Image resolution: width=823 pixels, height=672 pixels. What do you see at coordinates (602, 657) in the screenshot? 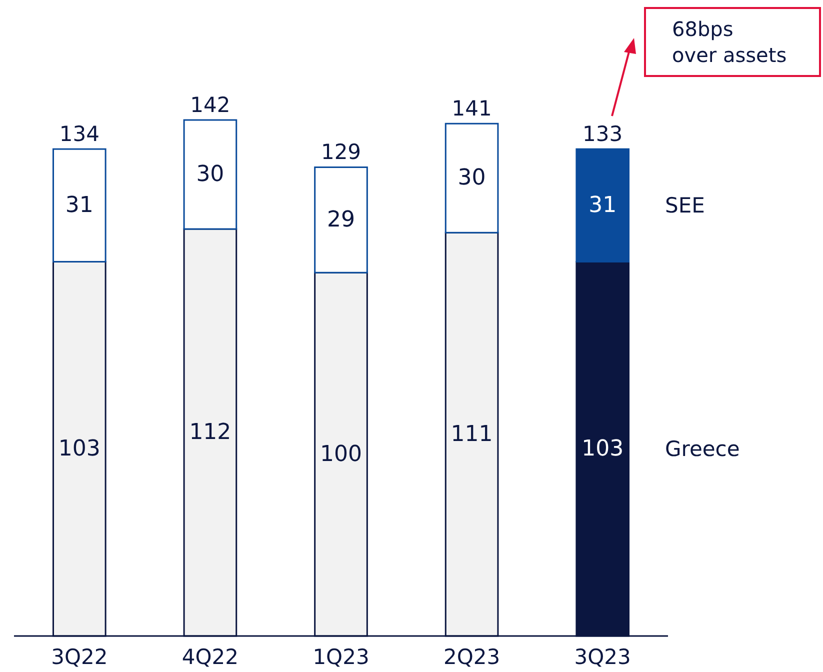
I see `x-tick-label: 3Q23` at bounding box center [602, 657].